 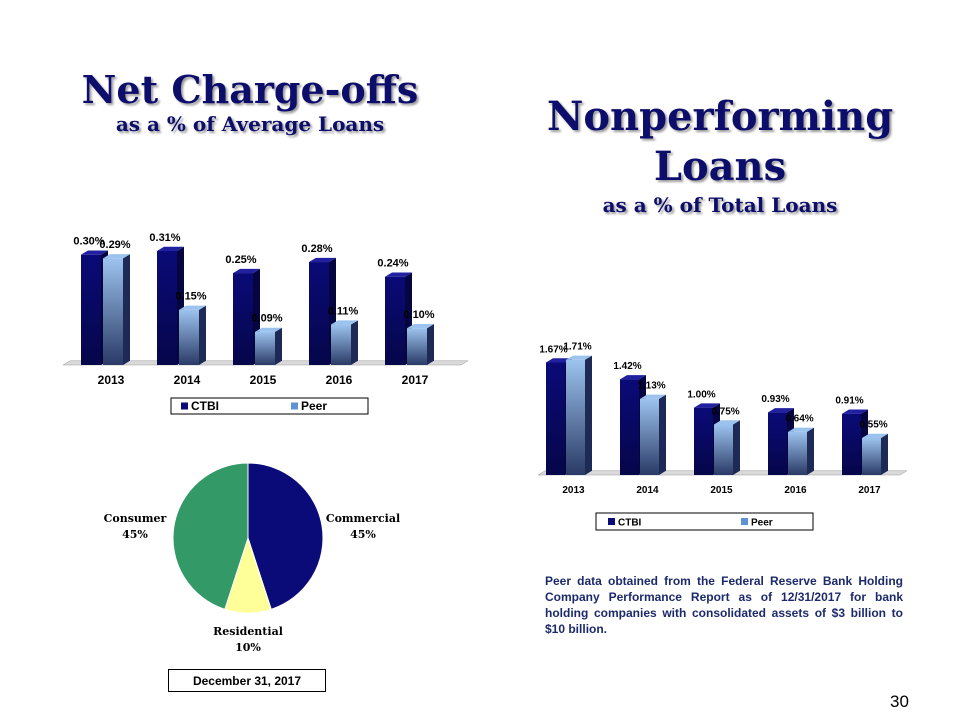 I want to click on net-chargeoffs-title-sub: as a % of Average Loans, so click(x=250, y=124).